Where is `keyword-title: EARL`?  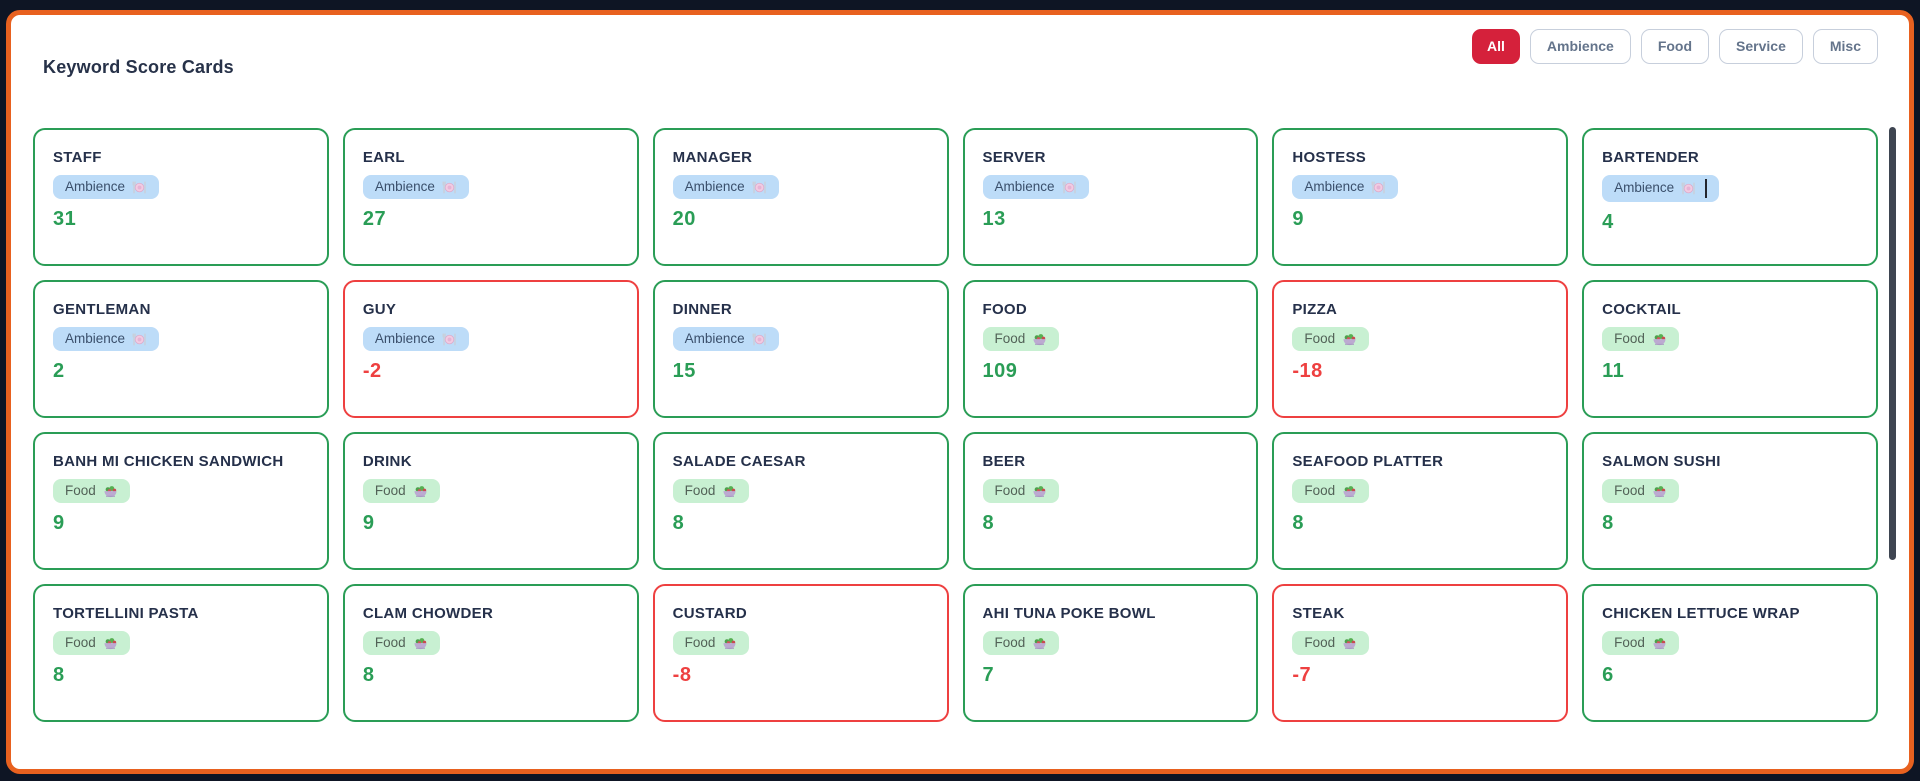
keyword-title: EARL is located at coordinates (383, 157).